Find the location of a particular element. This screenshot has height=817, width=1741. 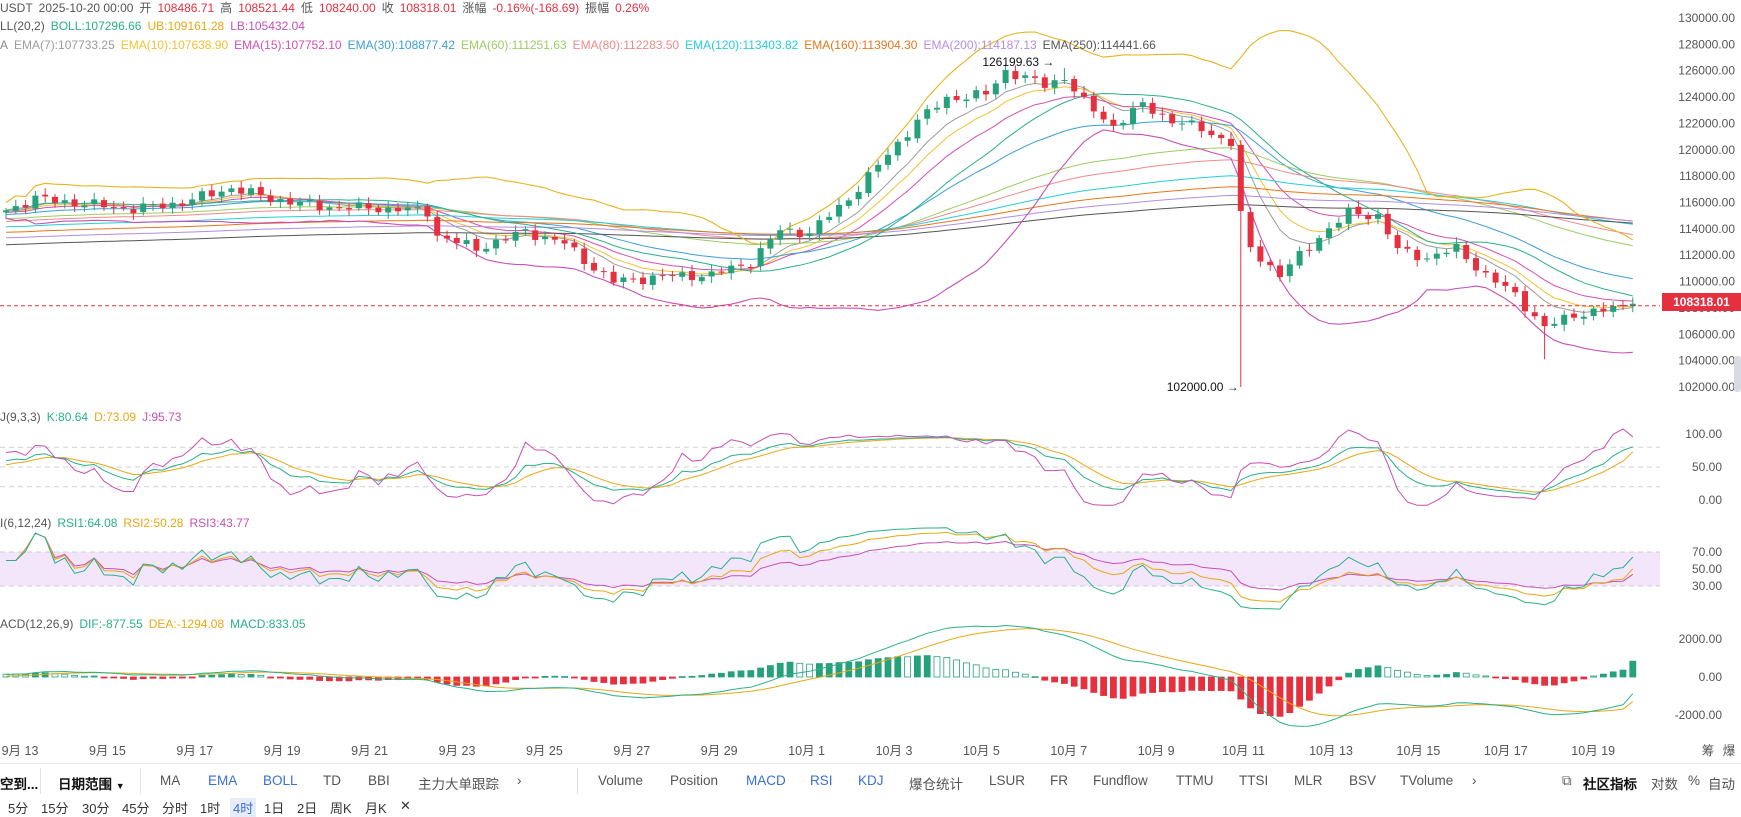

indicator-bbi-button: BBI is located at coordinates (379, 780).